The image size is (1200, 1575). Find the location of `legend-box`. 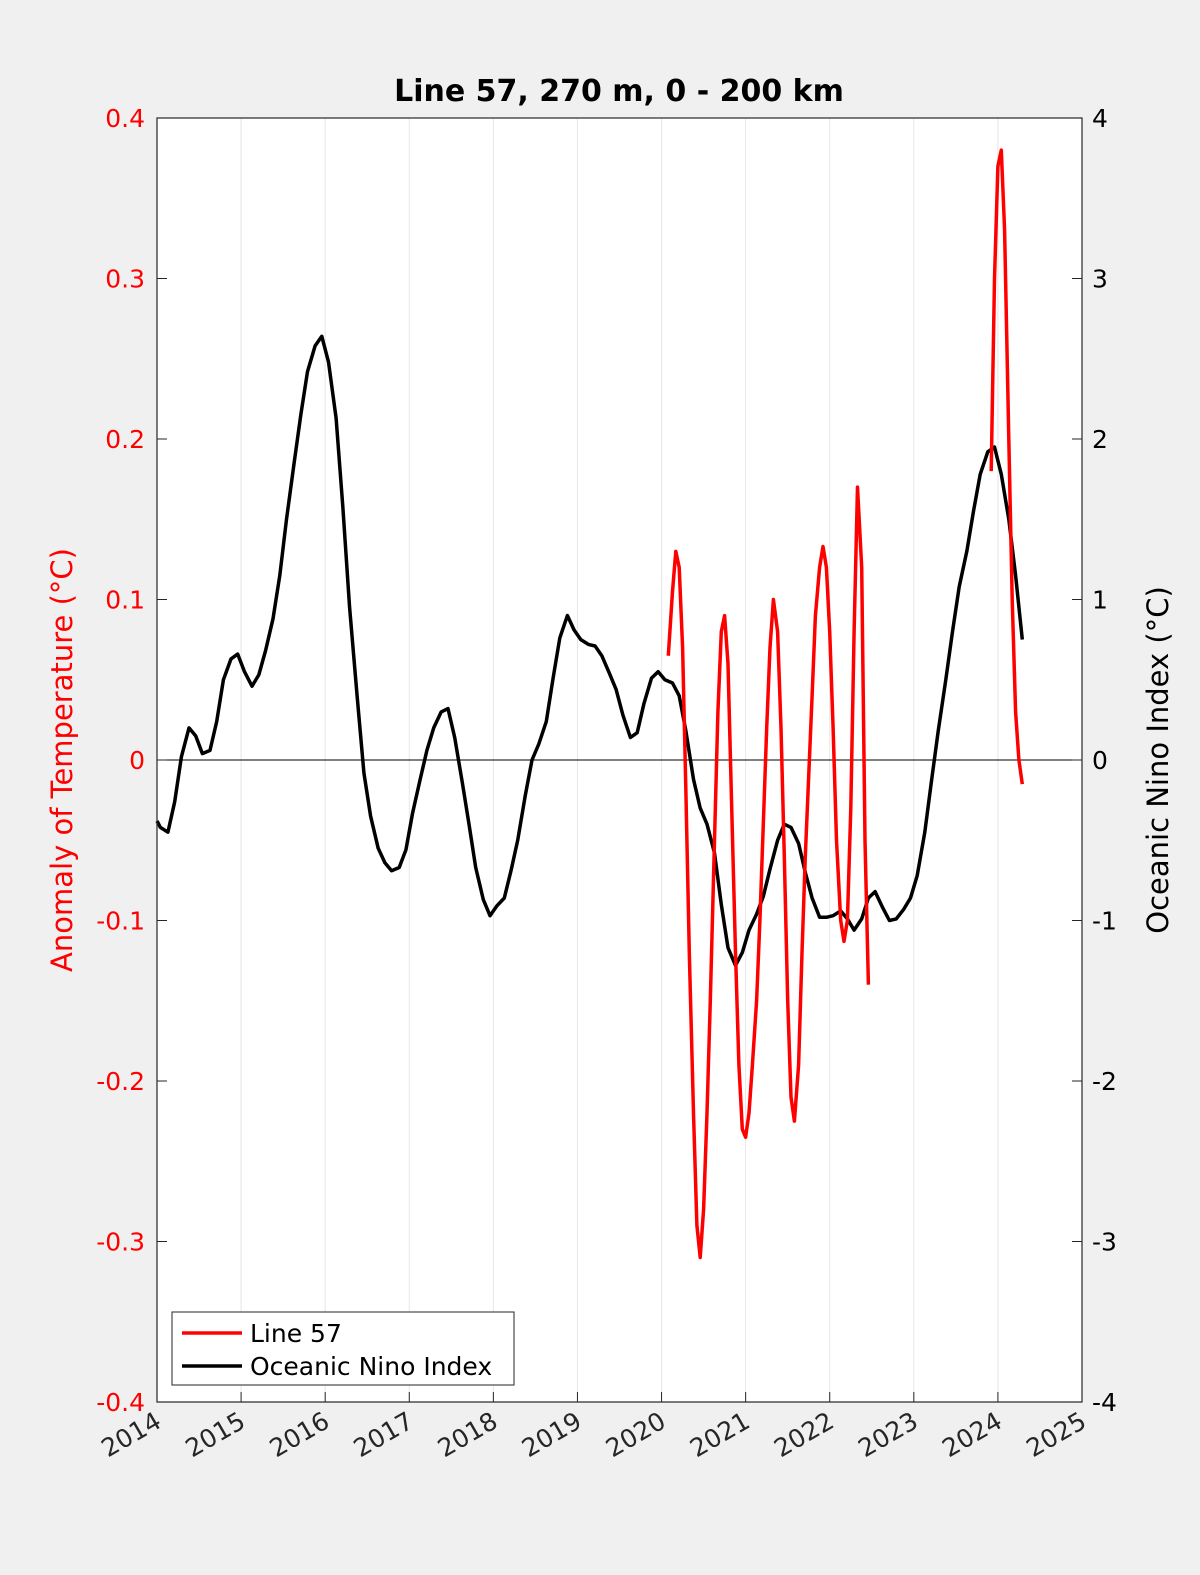

legend-box is located at coordinates (343, 1348).